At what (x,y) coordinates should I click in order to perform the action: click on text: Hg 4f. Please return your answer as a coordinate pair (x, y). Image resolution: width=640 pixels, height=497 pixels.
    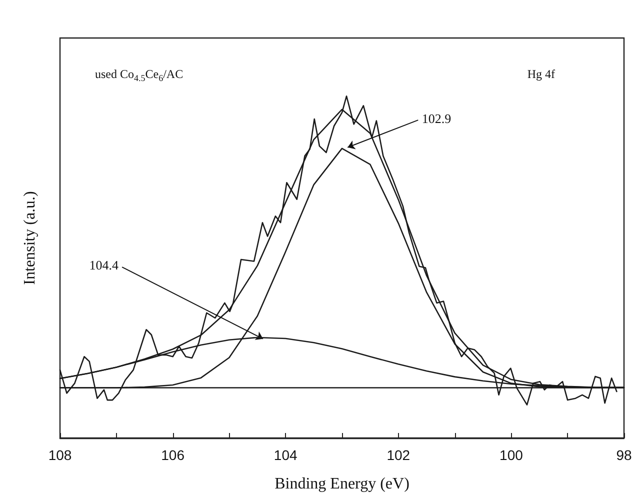
    Looking at the image, I should click on (541, 74).